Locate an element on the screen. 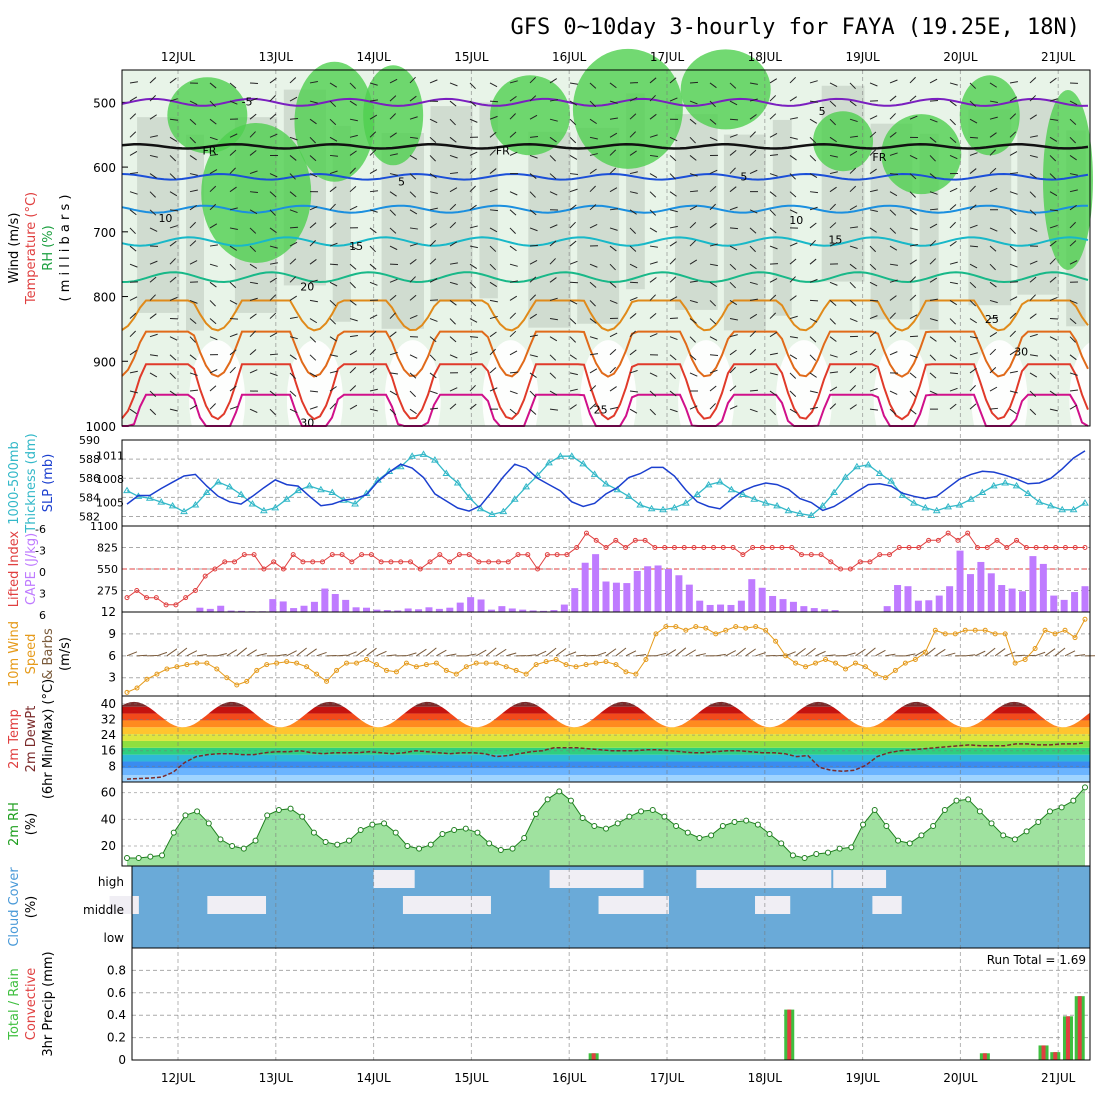 This screenshot has height=1100, width=1100. run-total-label: Run Total = 1.69 is located at coordinates (1036, 960).